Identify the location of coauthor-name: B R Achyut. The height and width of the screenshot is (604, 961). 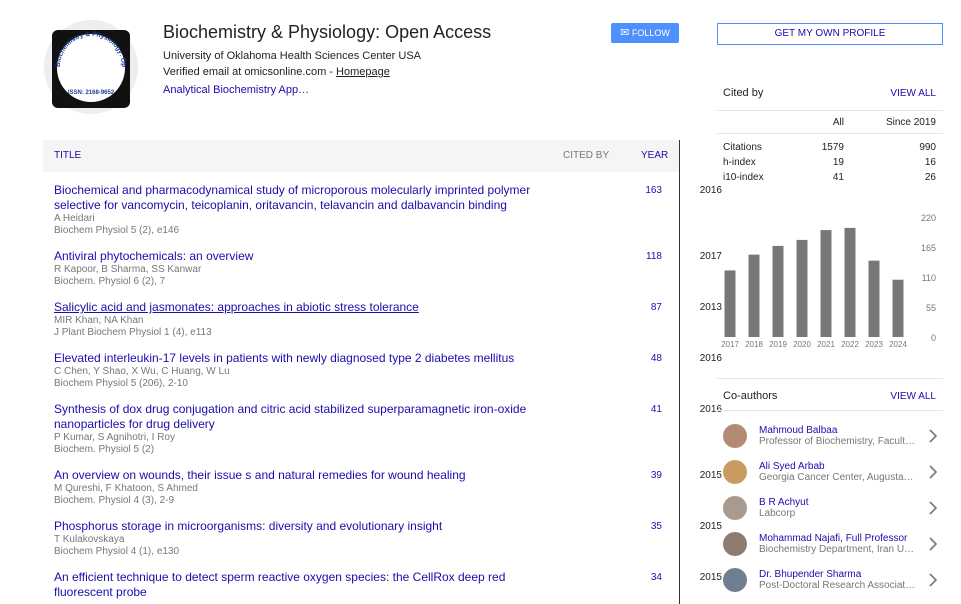
(784, 502).